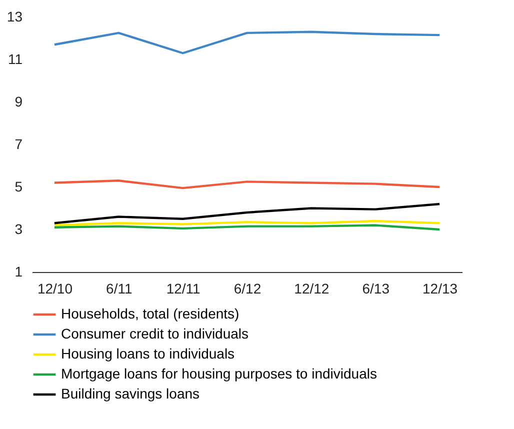 The image size is (514, 429). What do you see at coordinates (18, 229) in the screenshot?
I see `y-tick-label: 3` at bounding box center [18, 229].